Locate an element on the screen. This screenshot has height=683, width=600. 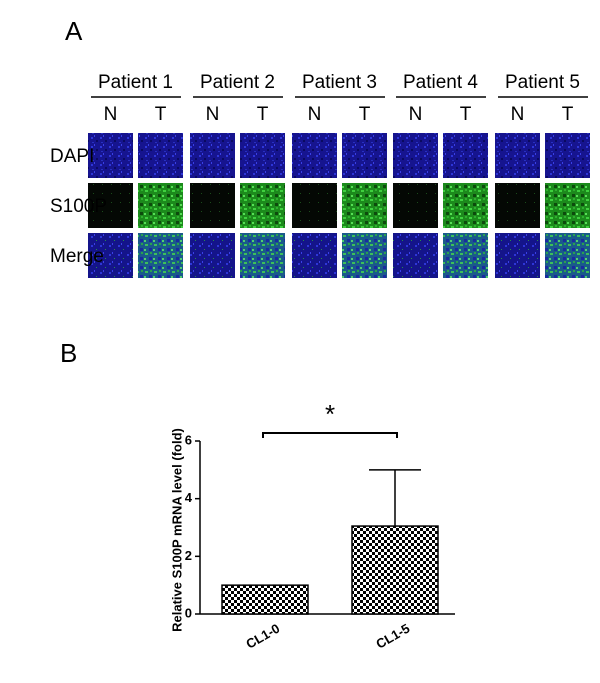
row-label: Merge is located at coordinates (77, 256).